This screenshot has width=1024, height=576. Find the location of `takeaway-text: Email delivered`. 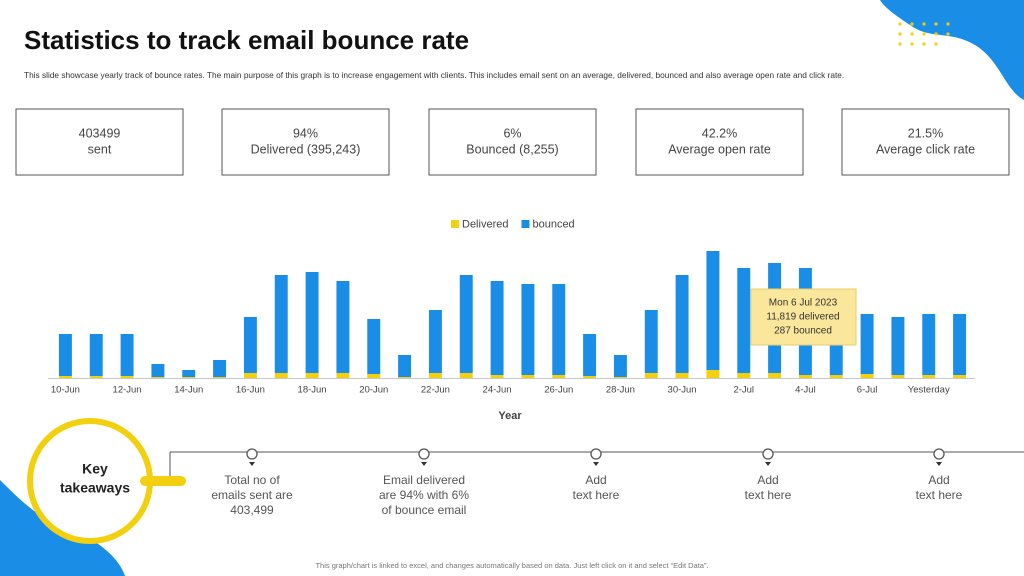

takeaway-text: Email delivered is located at coordinates (424, 480).